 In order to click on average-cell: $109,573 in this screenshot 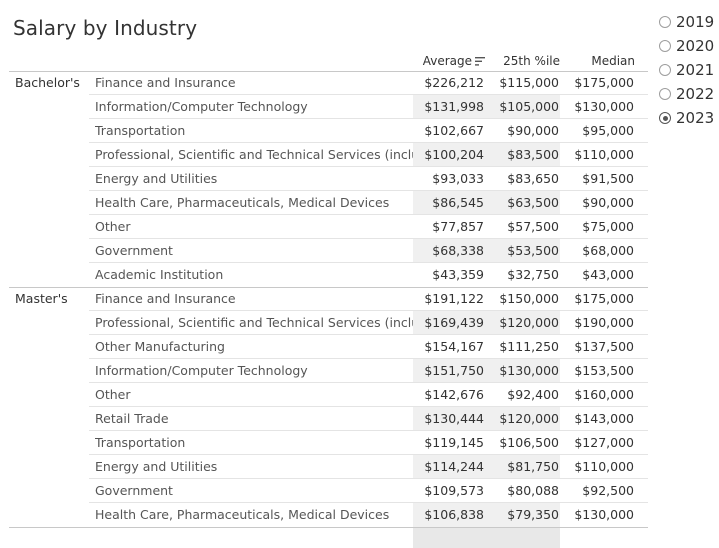, I will do `click(454, 490)`.